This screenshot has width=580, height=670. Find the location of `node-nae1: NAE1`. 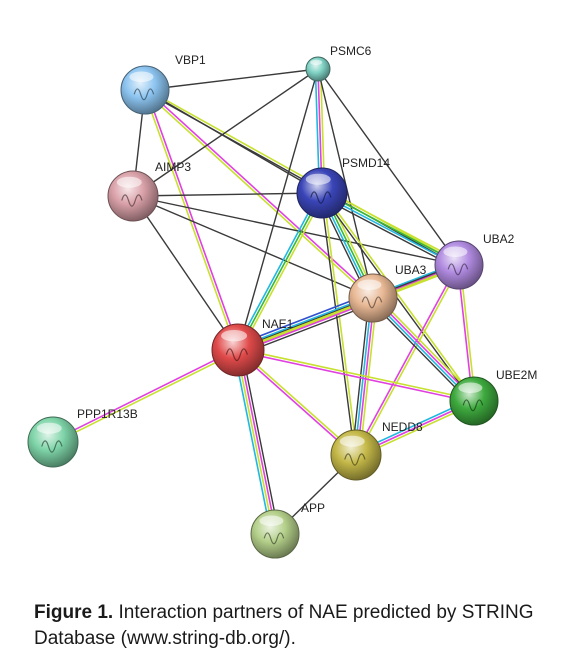

node-nae1: NAE1 is located at coordinates (252, 347).